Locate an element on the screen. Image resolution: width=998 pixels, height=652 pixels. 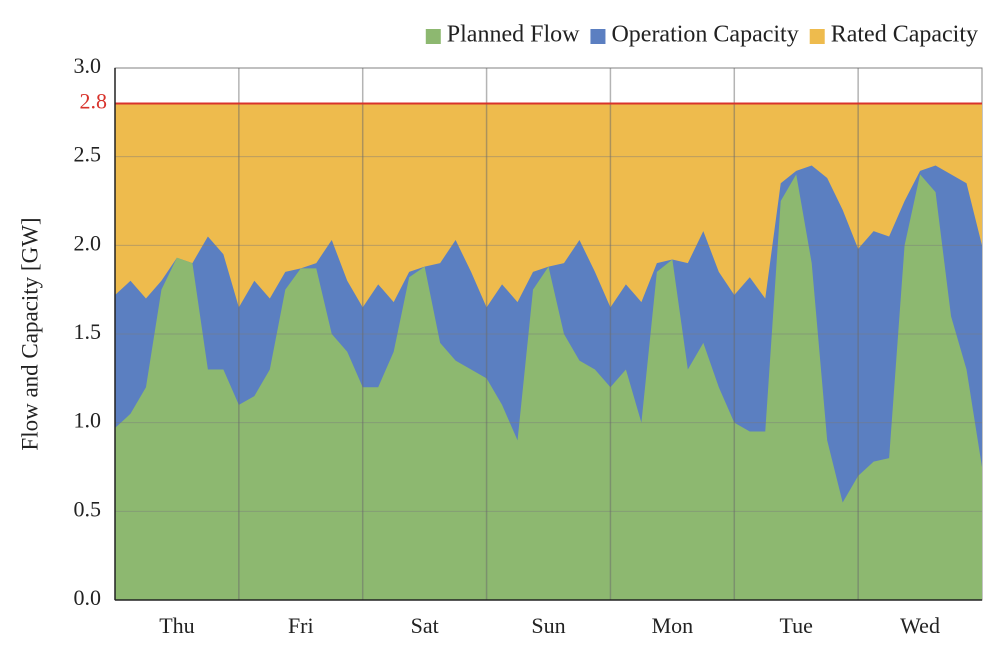
y-tick-label: 2.0 is located at coordinates (88, 242).